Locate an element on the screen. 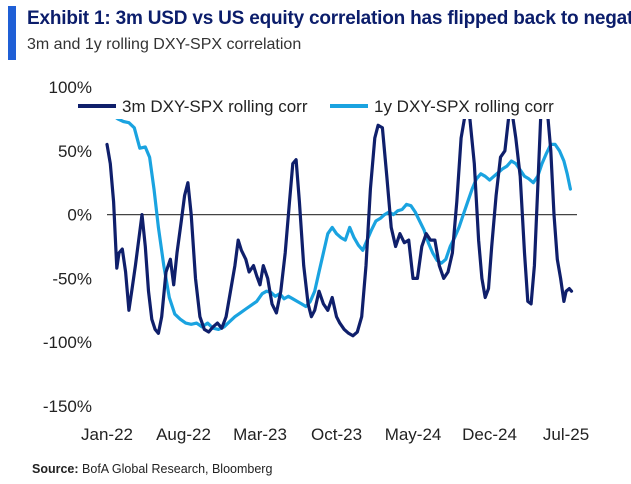 The height and width of the screenshot is (484, 631). legend-item-1y: 1y DXY-SPX rolling corr is located at coordinates (451, 106).